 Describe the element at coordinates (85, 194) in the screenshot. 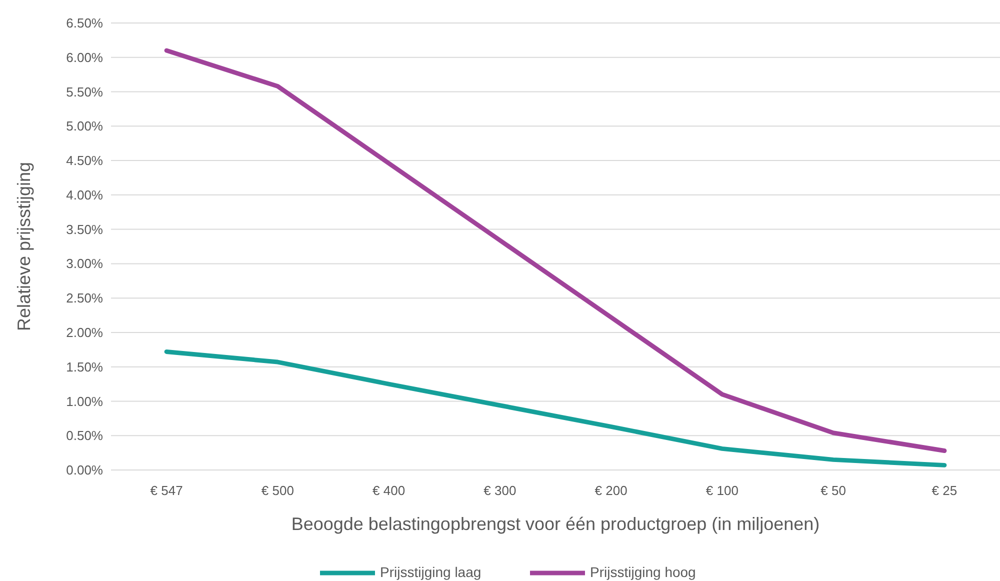

I see `y-tick-label: 4.00%` at that location.